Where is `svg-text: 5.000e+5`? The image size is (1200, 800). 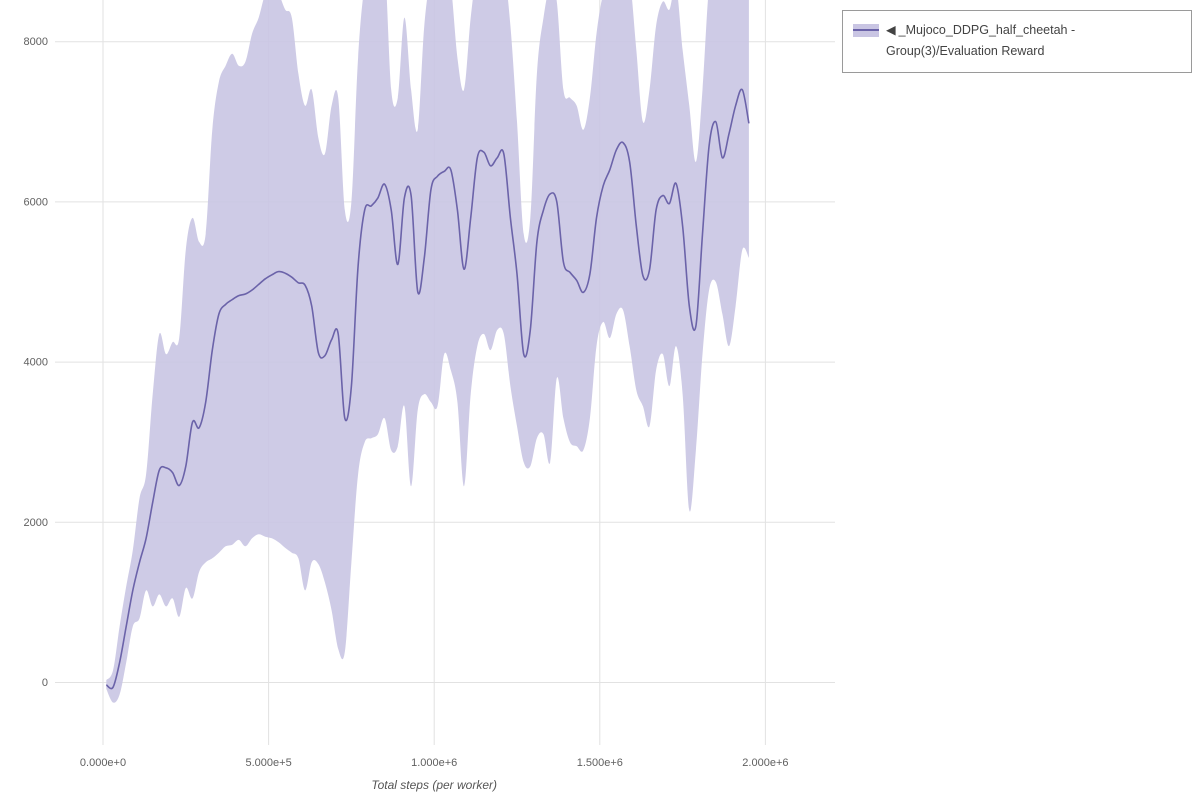 svg-text: 5.000e+5 is located at coordinates (269, 763).